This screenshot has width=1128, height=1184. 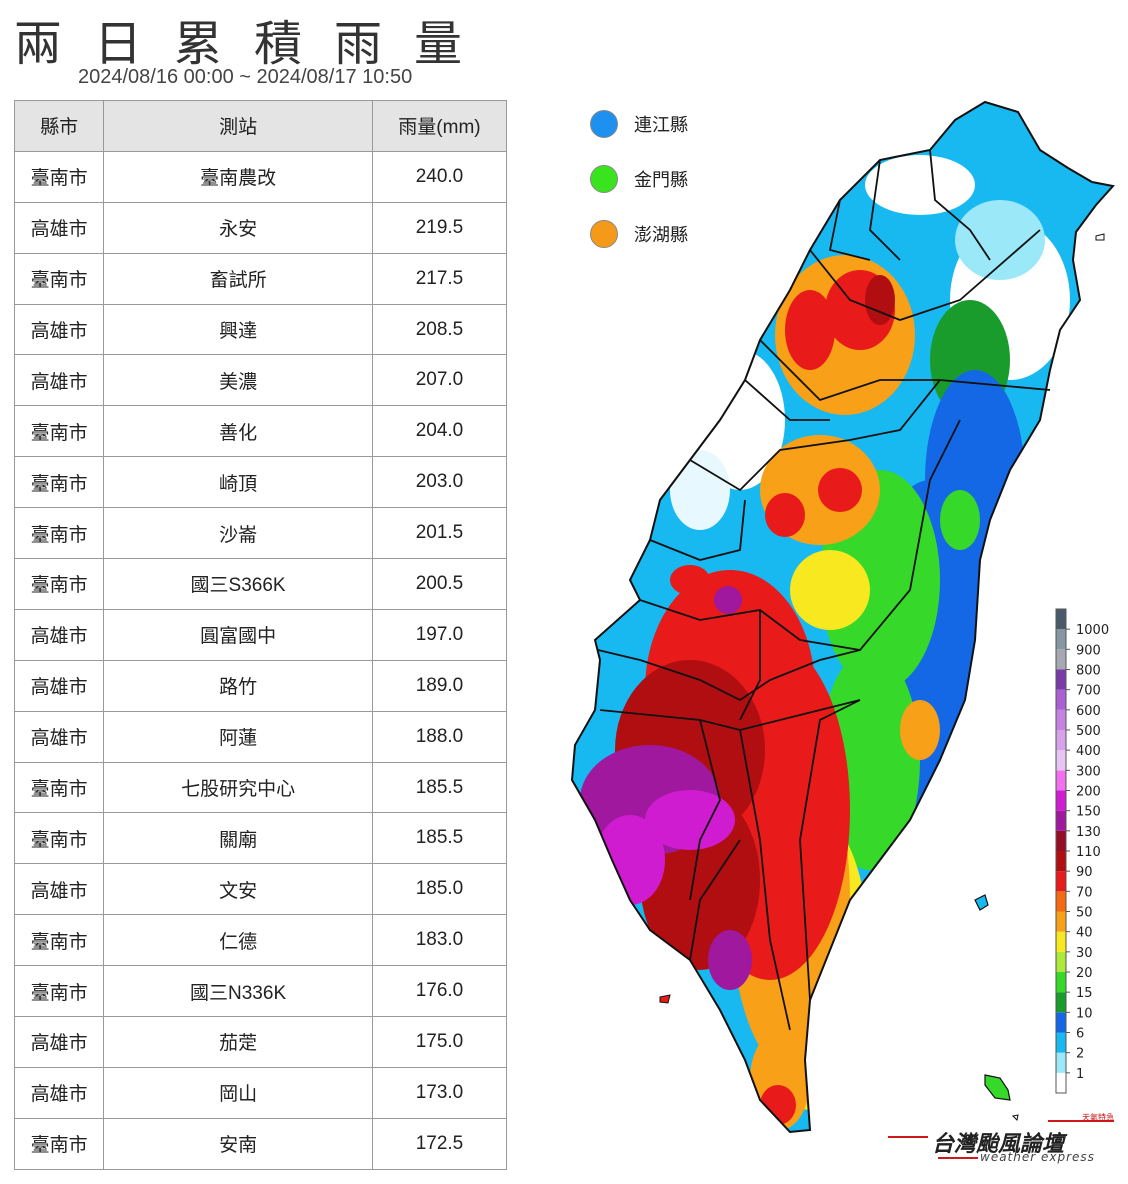 What do you see at coordinates (604, 234) in the screenshot?
I see `penghu-color-dot` at bounding box center [604, 234].